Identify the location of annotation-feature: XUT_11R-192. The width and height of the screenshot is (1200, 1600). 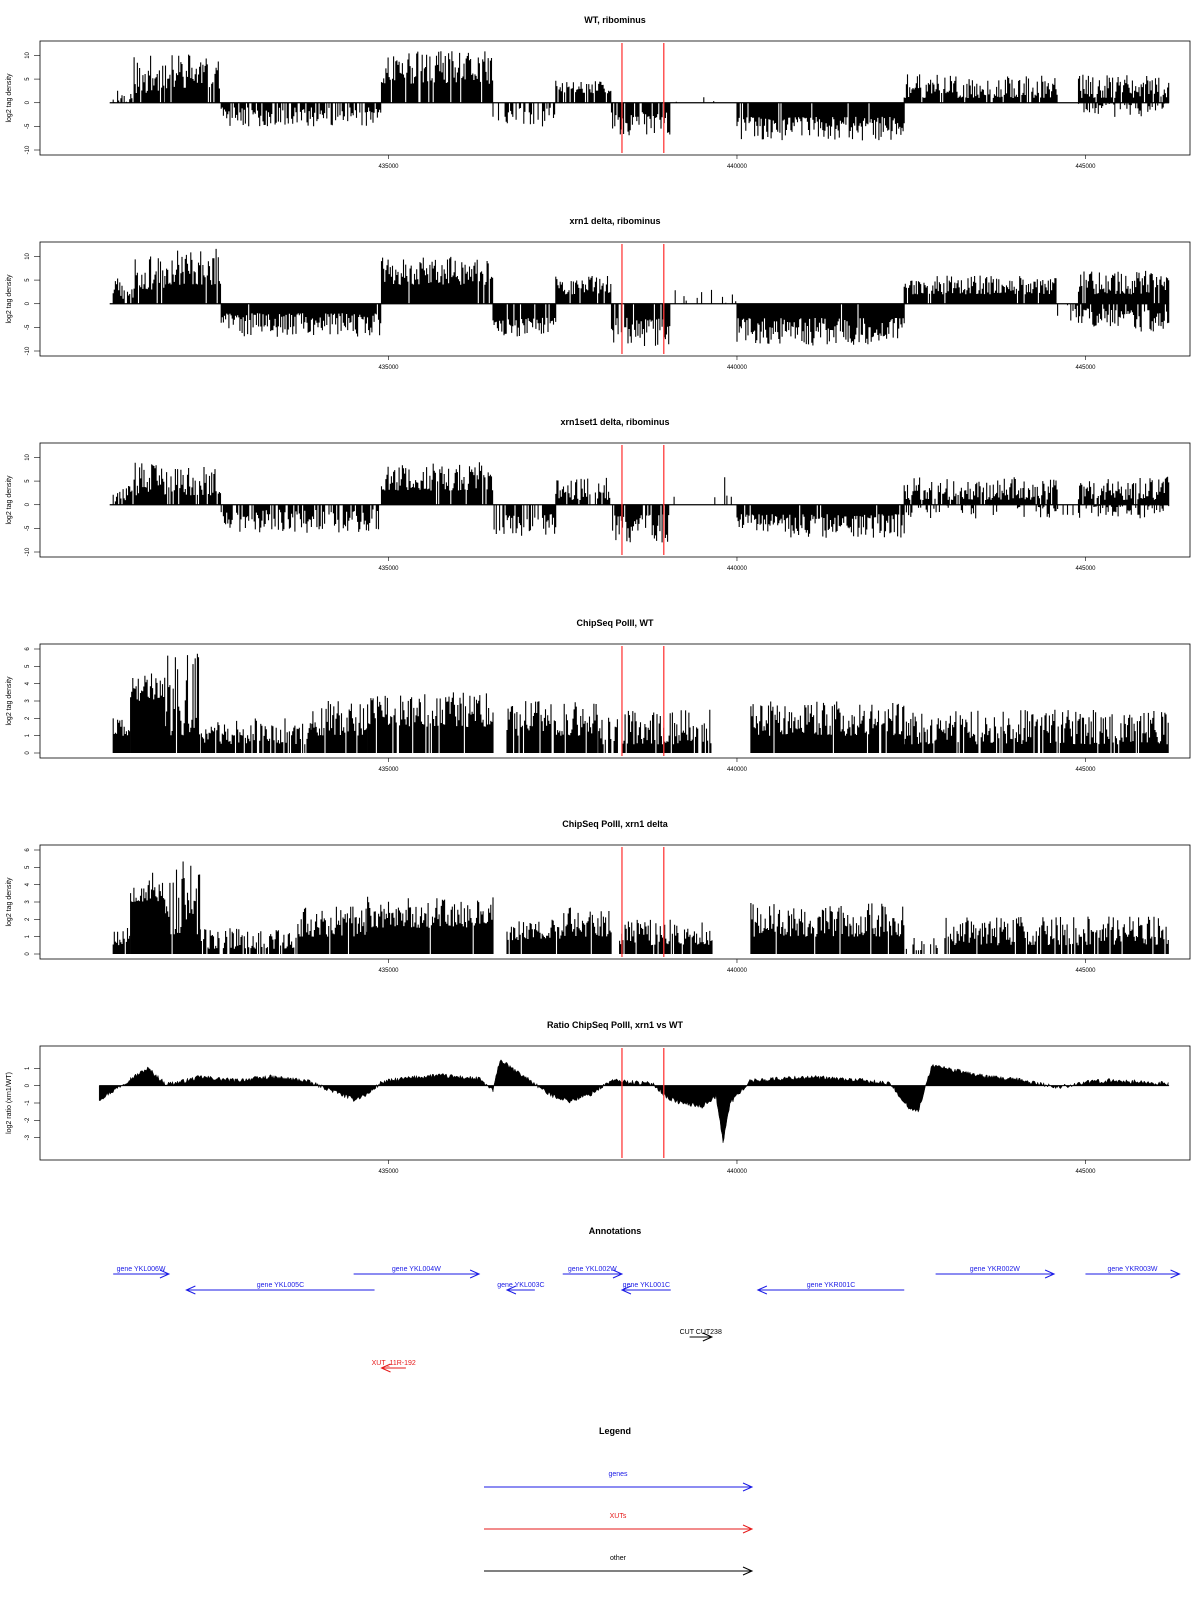
(394, 1366).